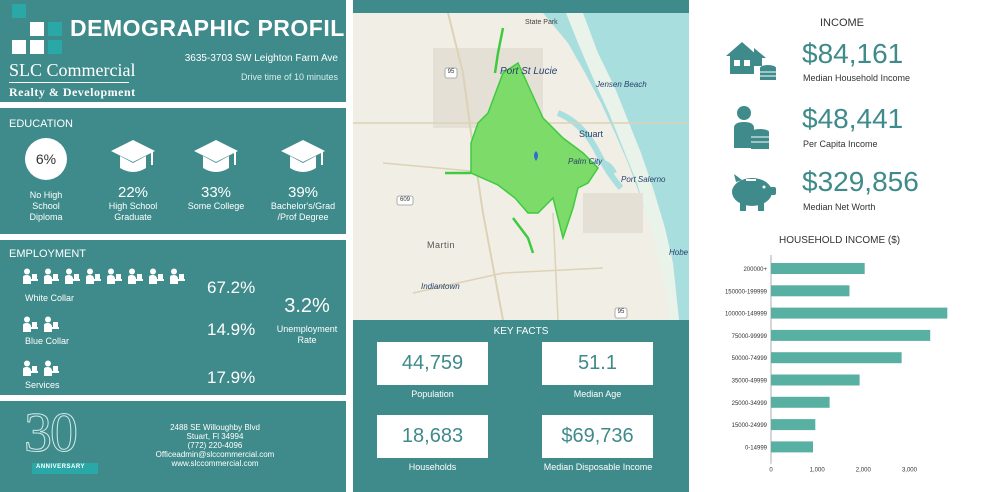 This screenshot has height=492, width=984. I want to click on disposable-income-box: $69,736, so click(597, 436).